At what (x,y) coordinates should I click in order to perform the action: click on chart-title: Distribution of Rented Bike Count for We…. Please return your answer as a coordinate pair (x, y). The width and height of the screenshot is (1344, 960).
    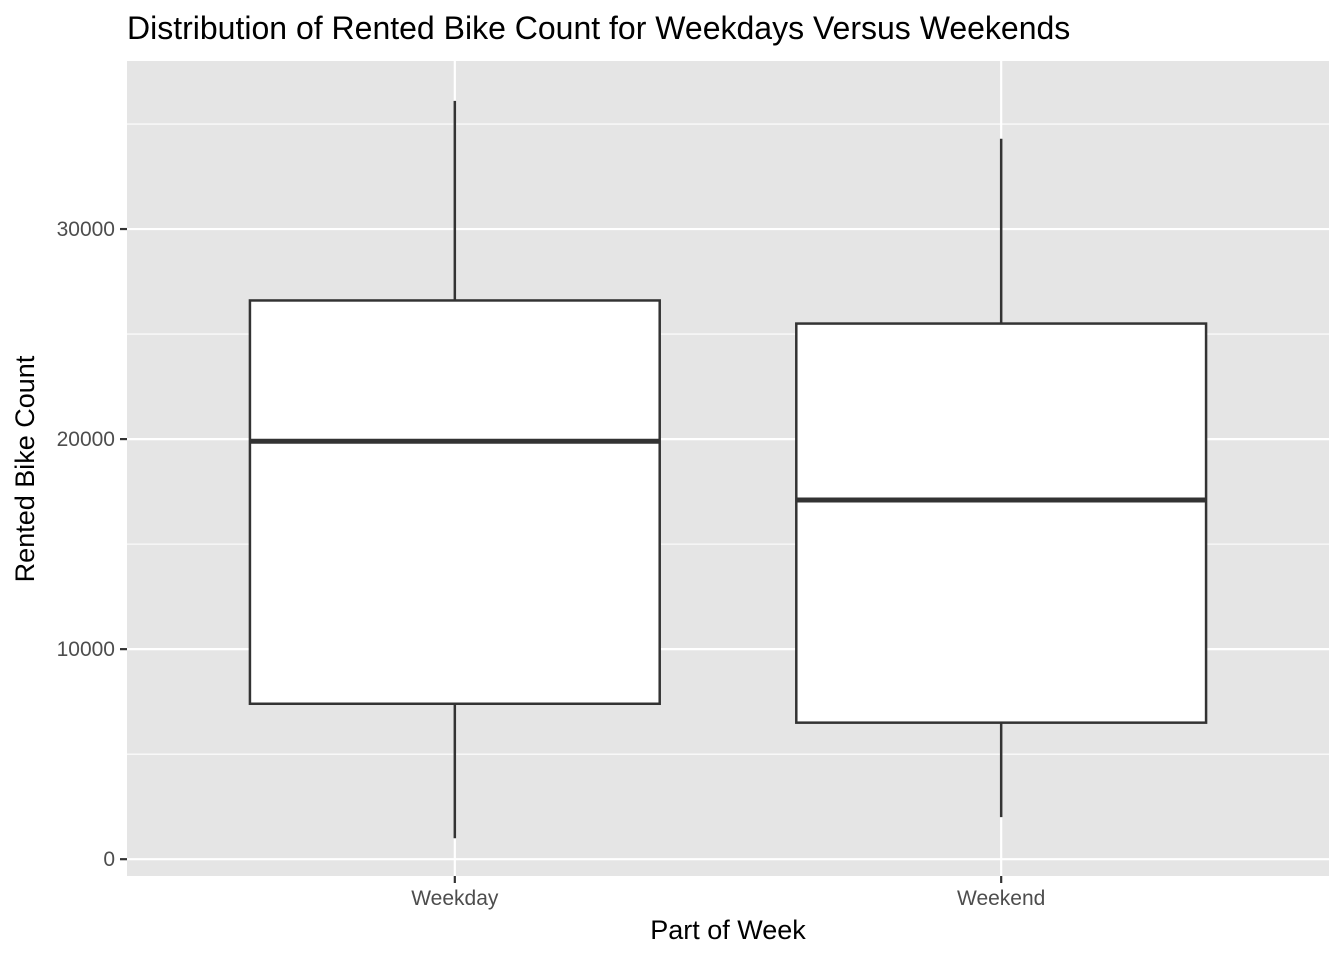
    Looking at the image, I should click on (598, 28).